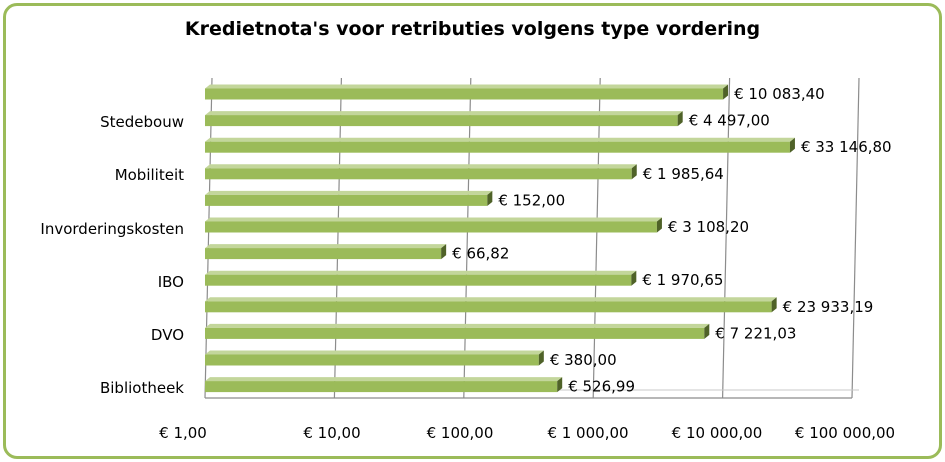 The height and width of the screenshot is (462, 945). What do you see at coordinates (183, 433) in the screenshot?
I see `x-tick-label: € 1,00` at bounding box center [183, 433].